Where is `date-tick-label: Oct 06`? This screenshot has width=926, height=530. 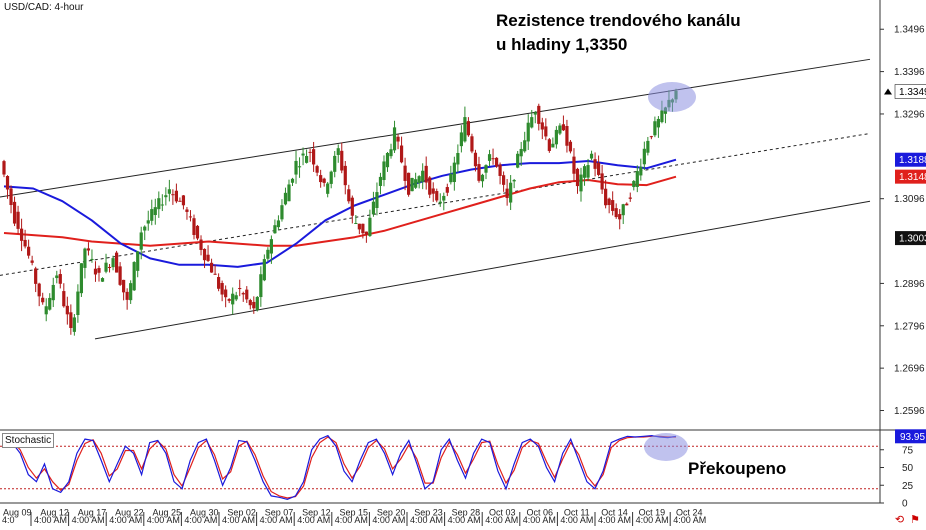 date-tick-label: Oct 06 is located at coordinates (539, 513).